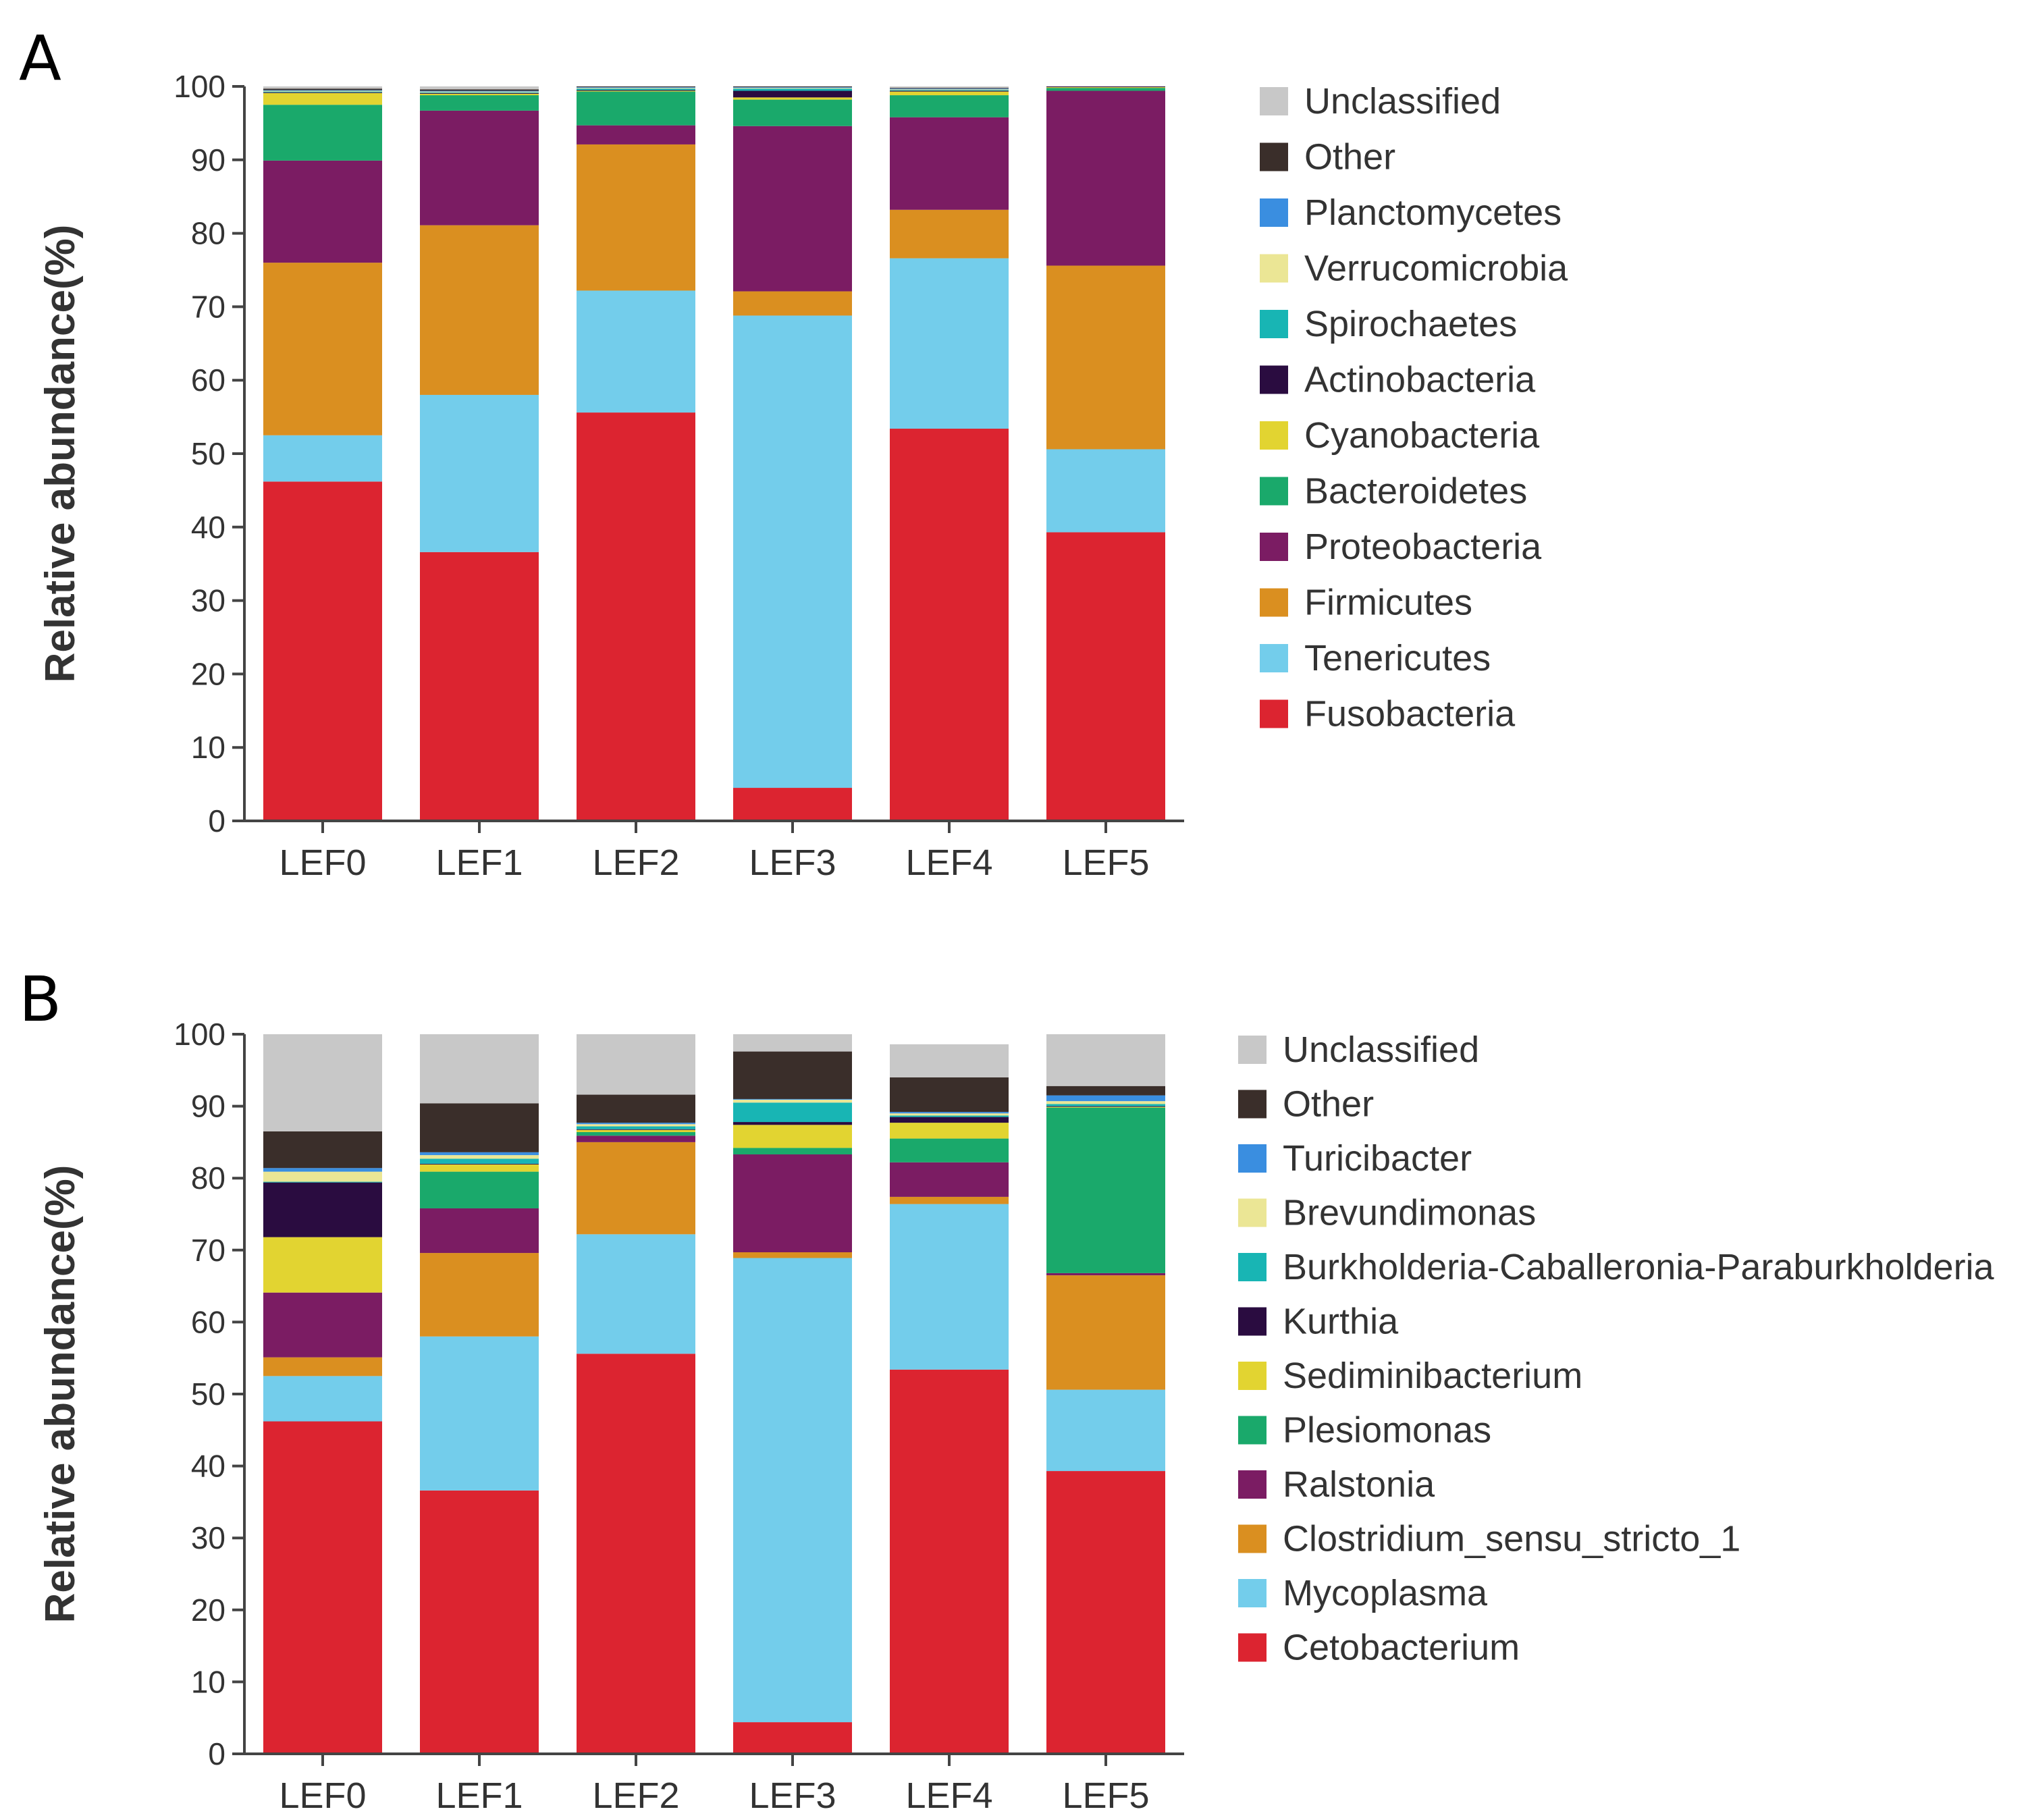  I want to click on bar-segment-lef5-cetobacterium, so click(1105, 1612).